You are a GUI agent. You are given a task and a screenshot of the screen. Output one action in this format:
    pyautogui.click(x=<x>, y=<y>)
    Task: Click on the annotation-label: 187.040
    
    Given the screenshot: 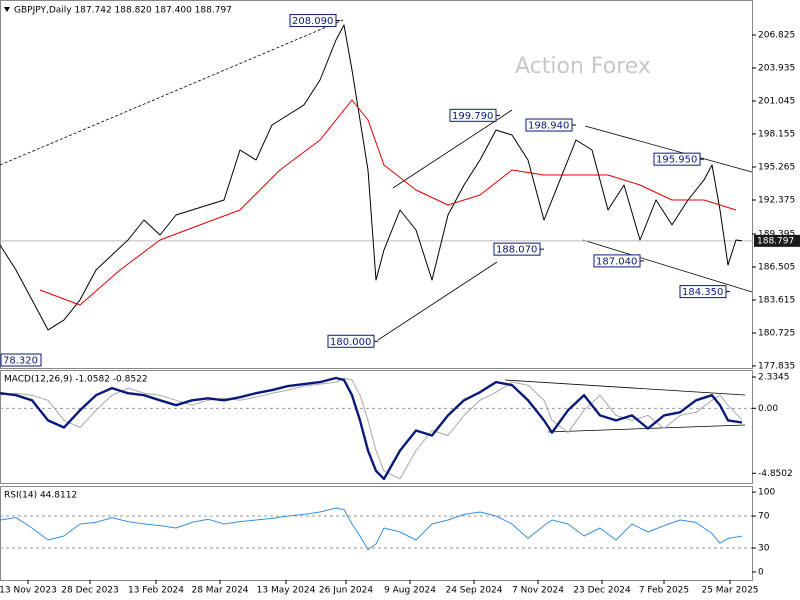 What is the action you would take?
    pyautogui.click(x=616, y=261)
    